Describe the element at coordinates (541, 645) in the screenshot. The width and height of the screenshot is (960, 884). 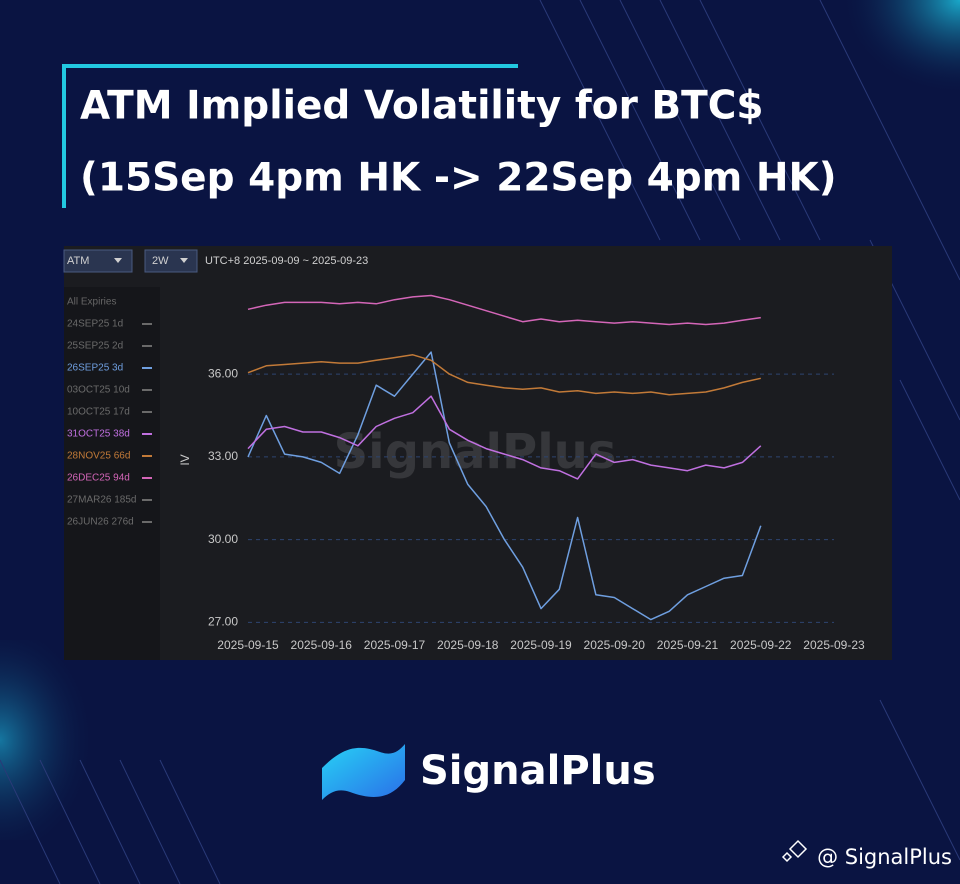
I see `x-tick-label: 2025-09-19` at that location.